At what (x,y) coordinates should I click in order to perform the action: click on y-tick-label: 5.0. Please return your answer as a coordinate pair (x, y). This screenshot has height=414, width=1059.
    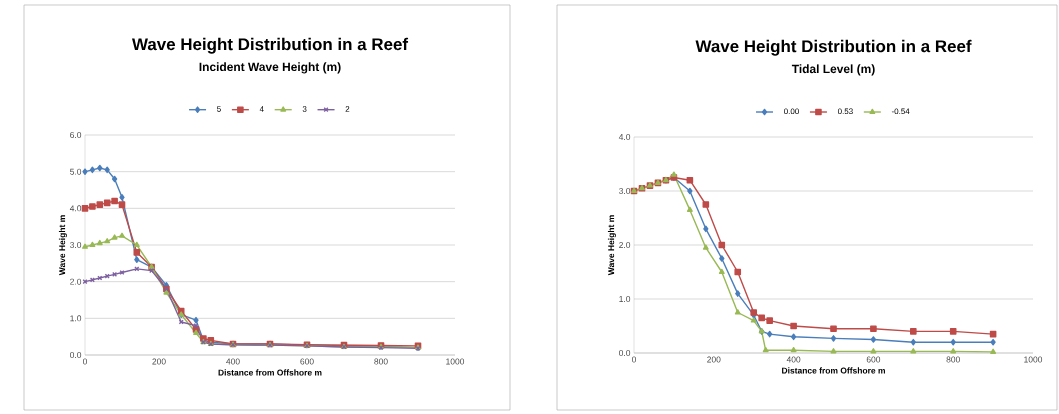
    Looking at the image, I should click on (76, 171).